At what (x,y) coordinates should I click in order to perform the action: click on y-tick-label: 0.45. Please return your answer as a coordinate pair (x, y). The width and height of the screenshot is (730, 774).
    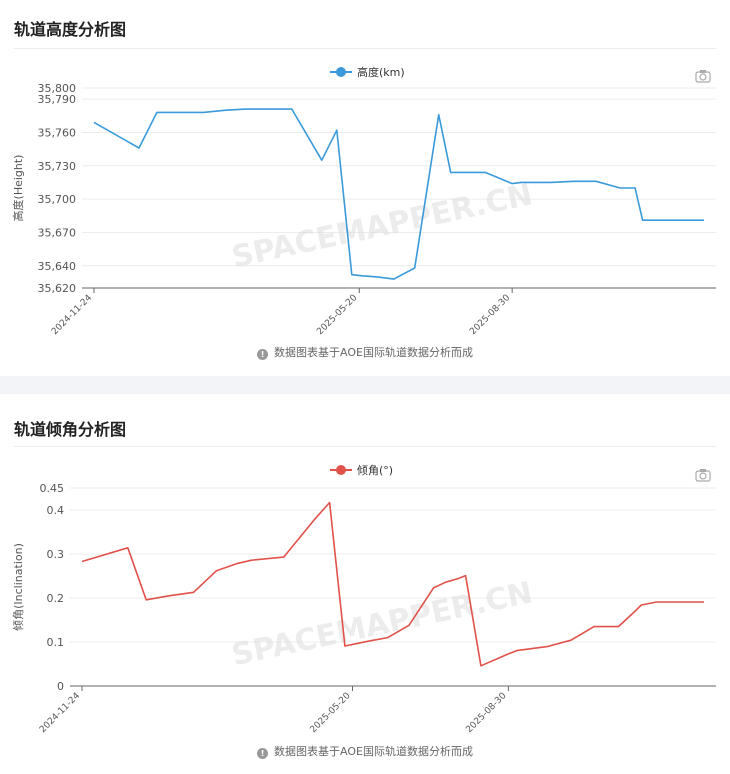
    Looking at the image, I should click on (52, 488).